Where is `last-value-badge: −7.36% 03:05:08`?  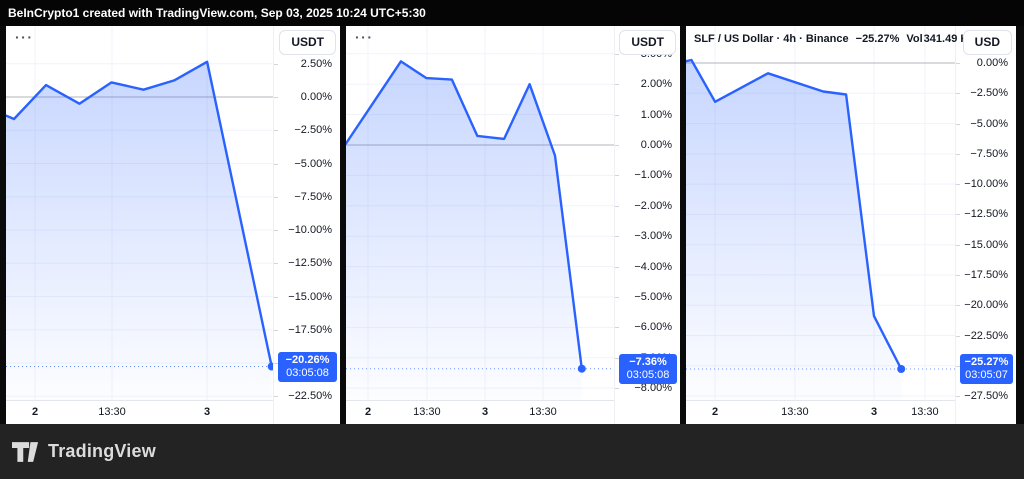
last-value-badge: −7.36% 03:05:08 is located at coordinates (648, 368).